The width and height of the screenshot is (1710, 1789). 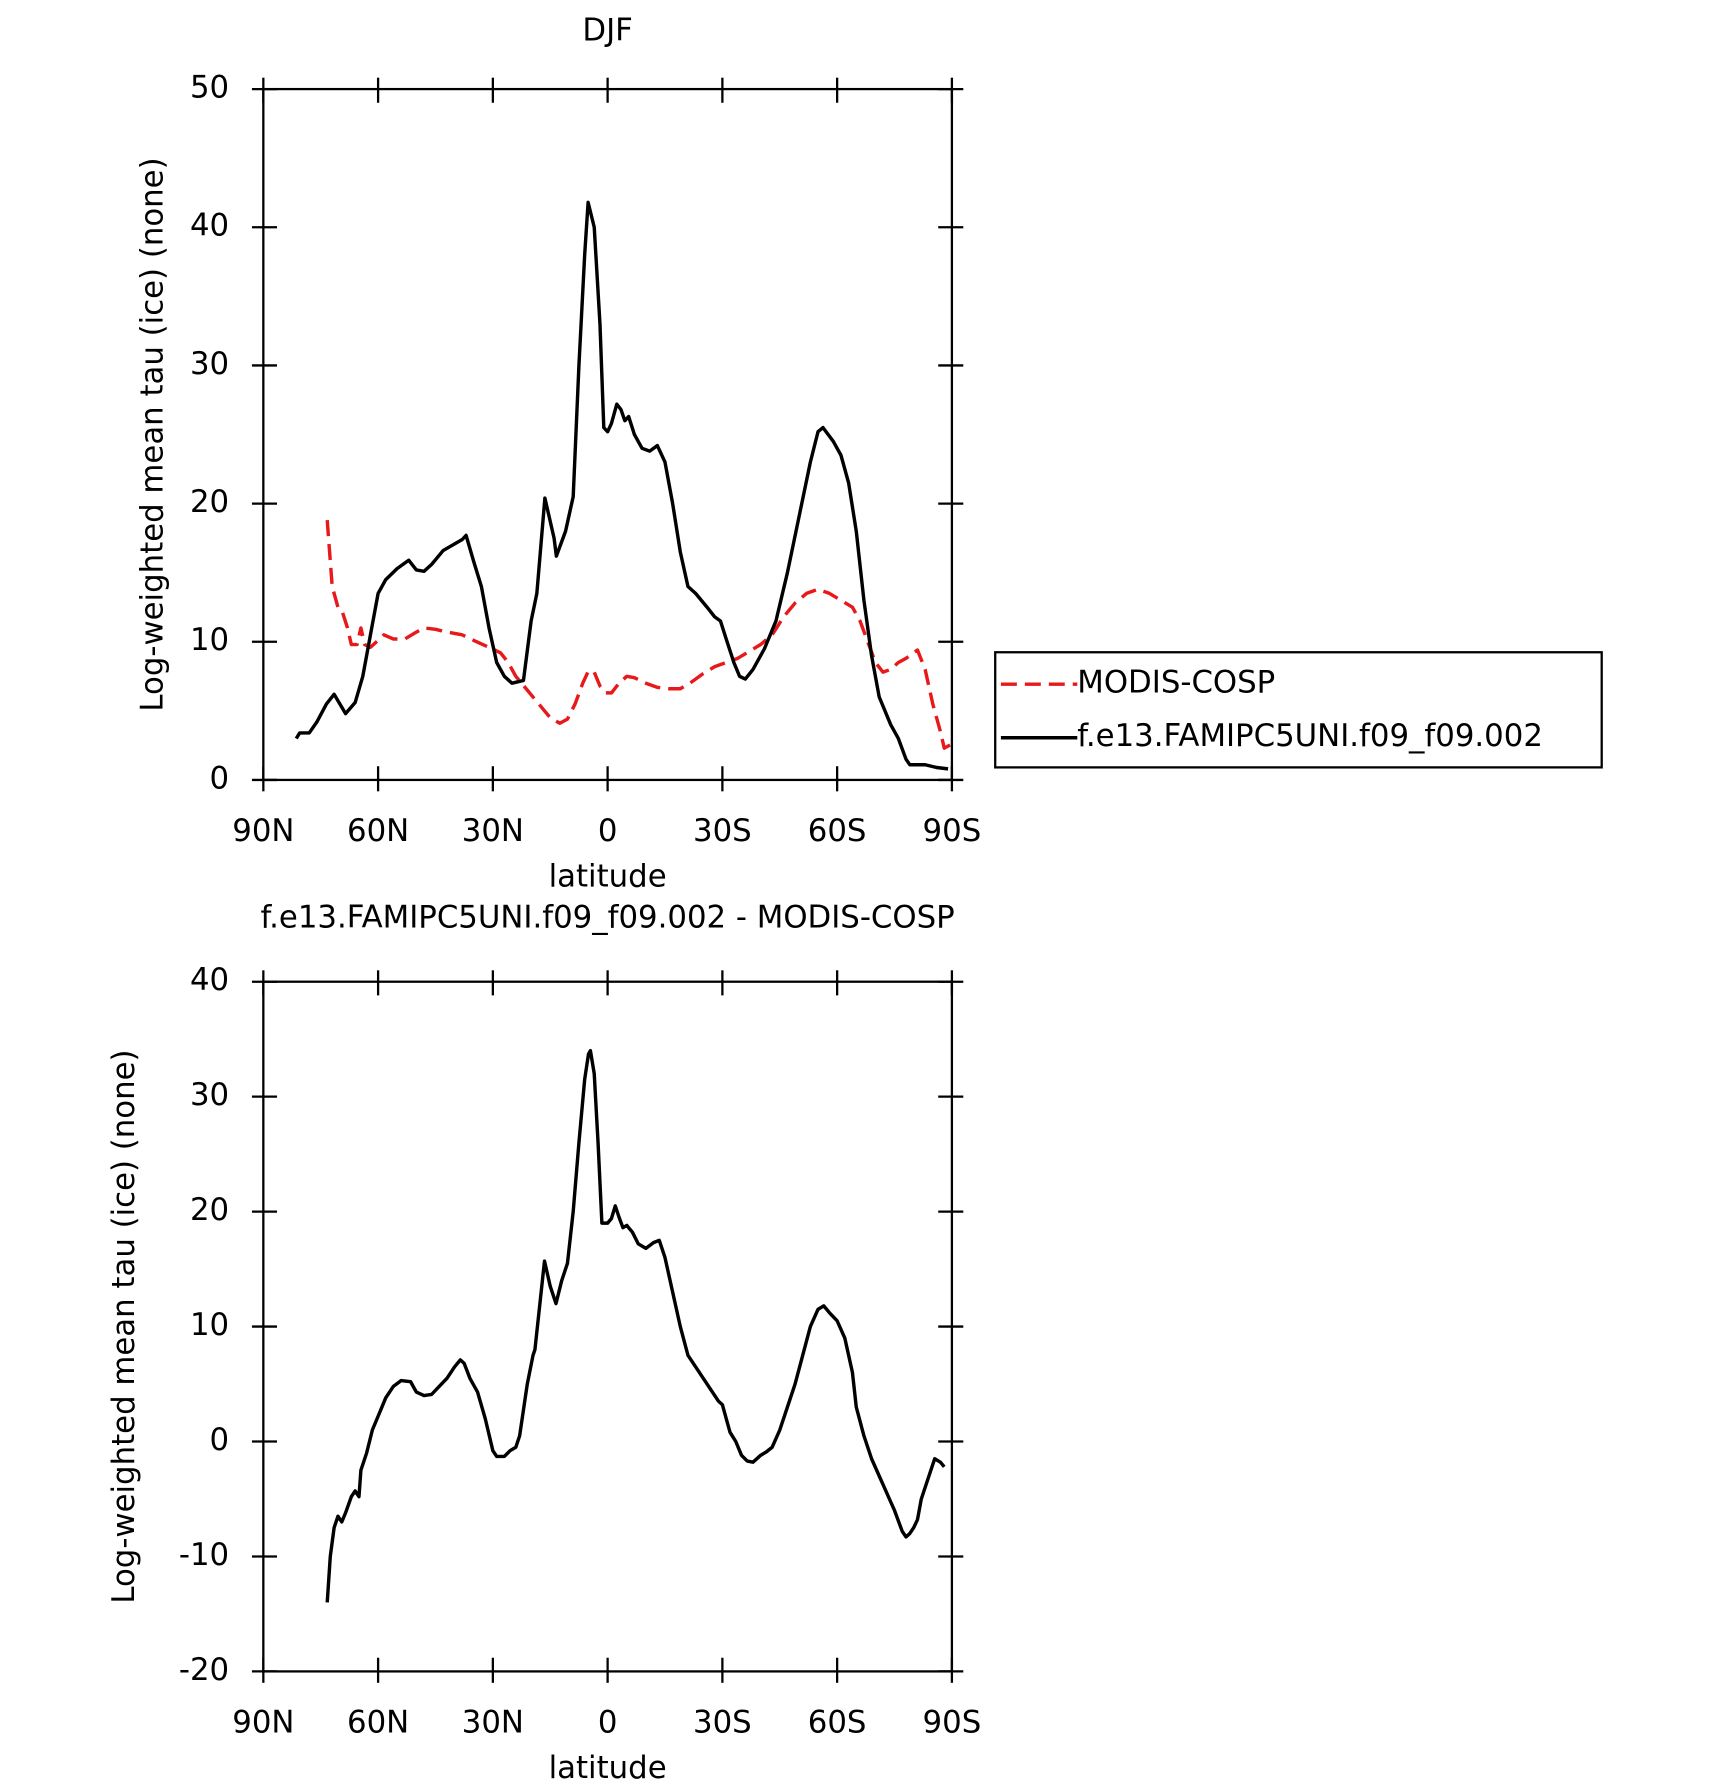 What do you see at coordinates (209, 88) in the screenshot?
I see `y-tick-label: 50` at bounding box center [209, 88].